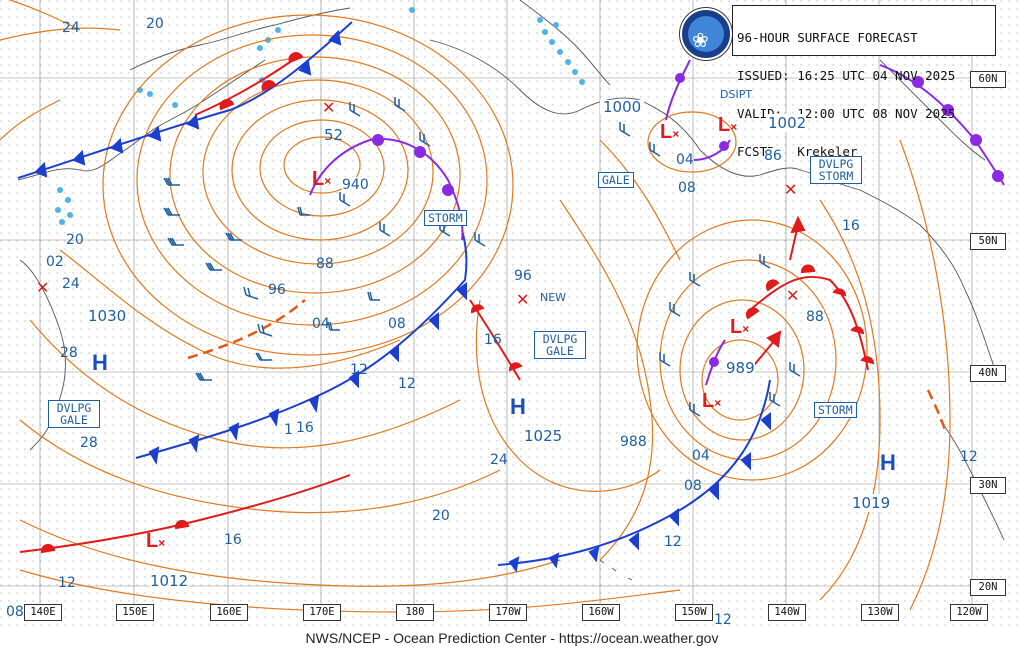 This screenshot has height=656, width=1024. What do you see at coordinates (988, 241) in the screenshot?
I see `latitude-label: 50N` at bounding box center [988, 241].